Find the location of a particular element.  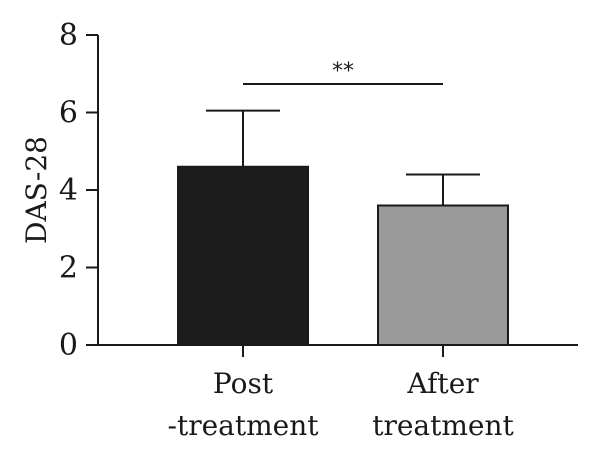

significance-layer: ** is located at coordinates (343, 72).